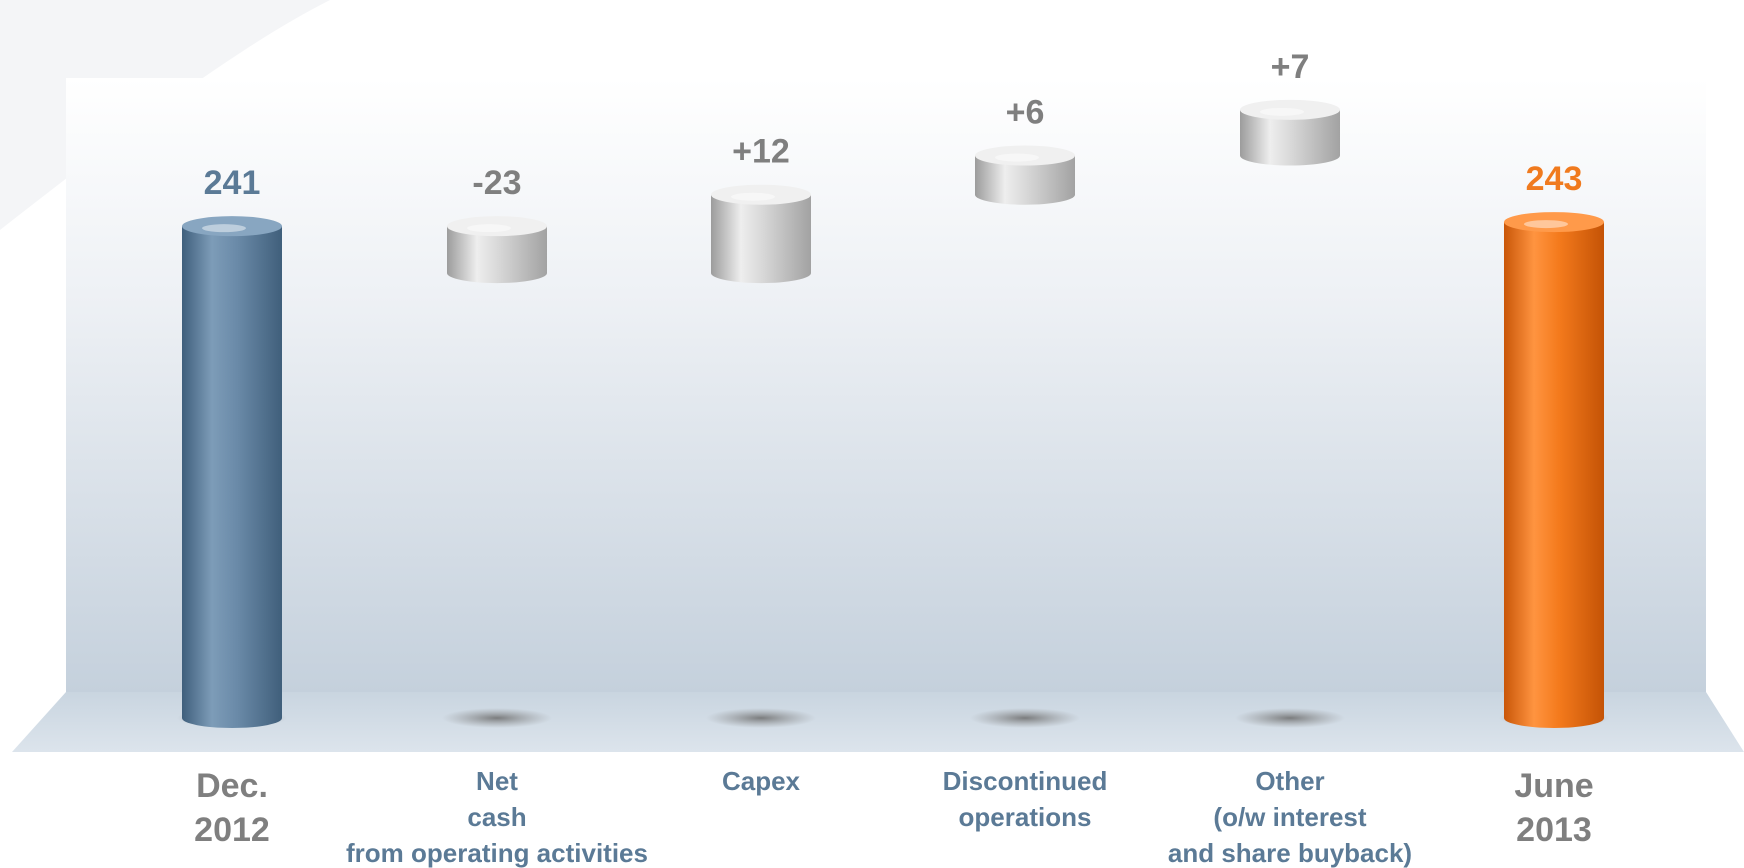 Image resolution: width=1744 pixels, height=868 pixels. Describe the element at coordinates (1554, 830) in the screenshot. I see `category-label: 2013` at that location.